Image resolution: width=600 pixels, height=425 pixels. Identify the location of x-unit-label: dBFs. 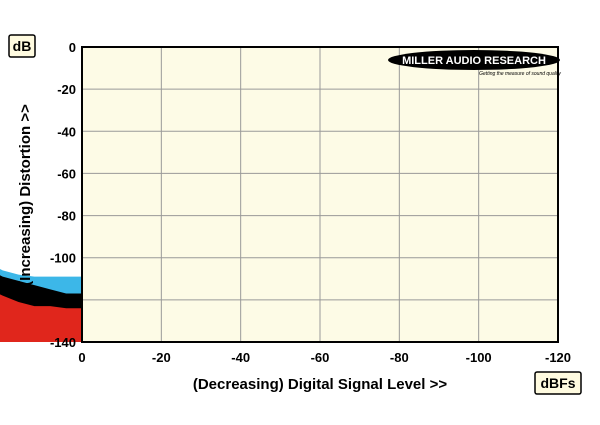
(558, 383).